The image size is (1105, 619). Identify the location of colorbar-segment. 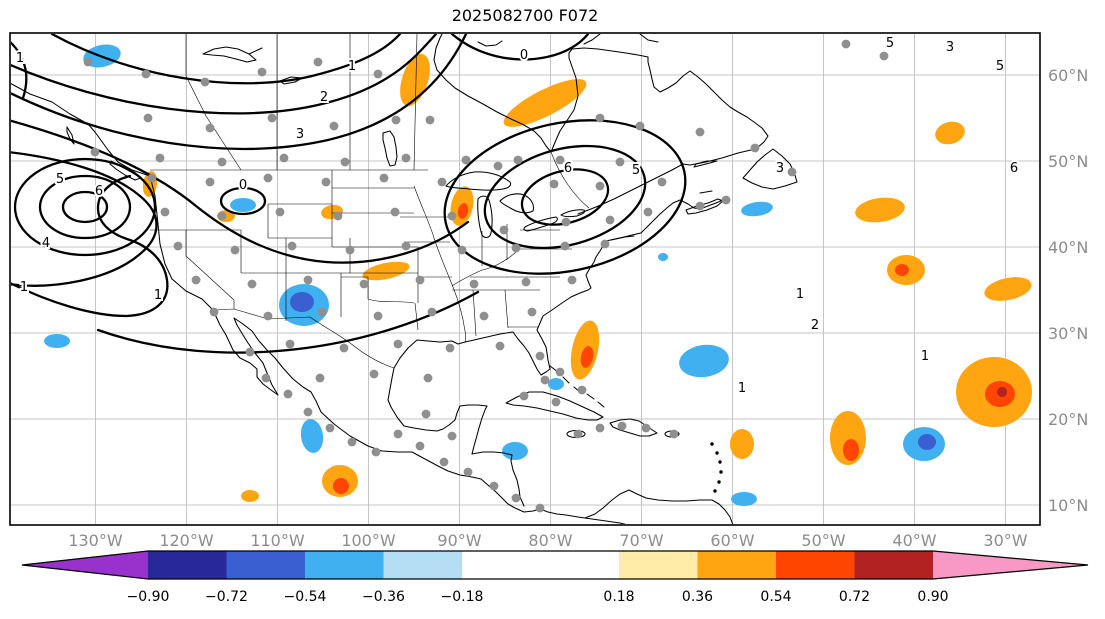
(736, 565).